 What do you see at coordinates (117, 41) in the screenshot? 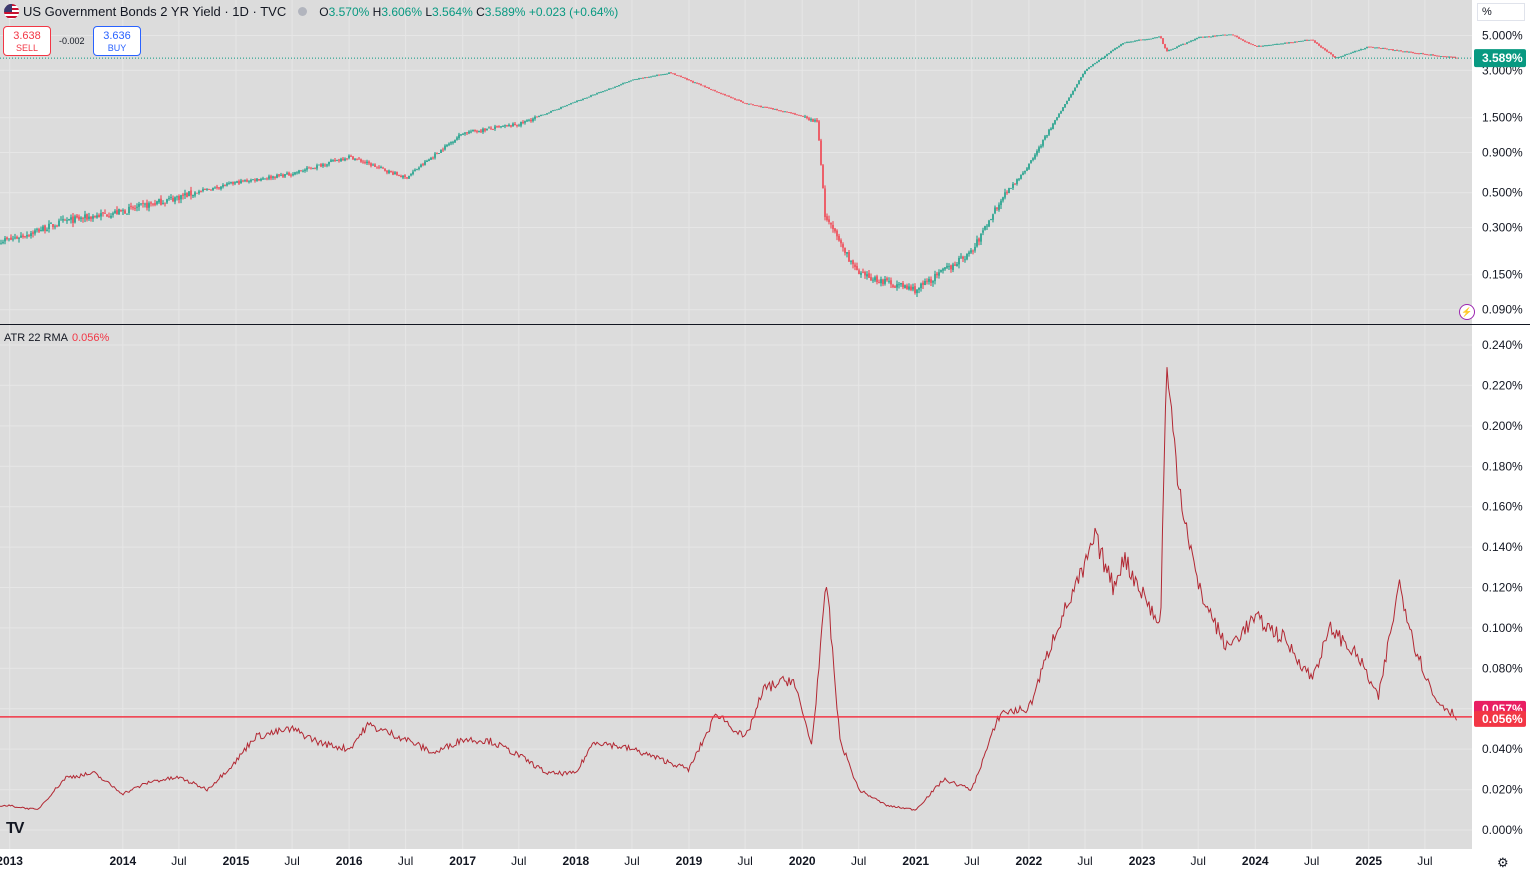
I see `buy-button: 3.636 BUY` at bounding box center [117, 41].